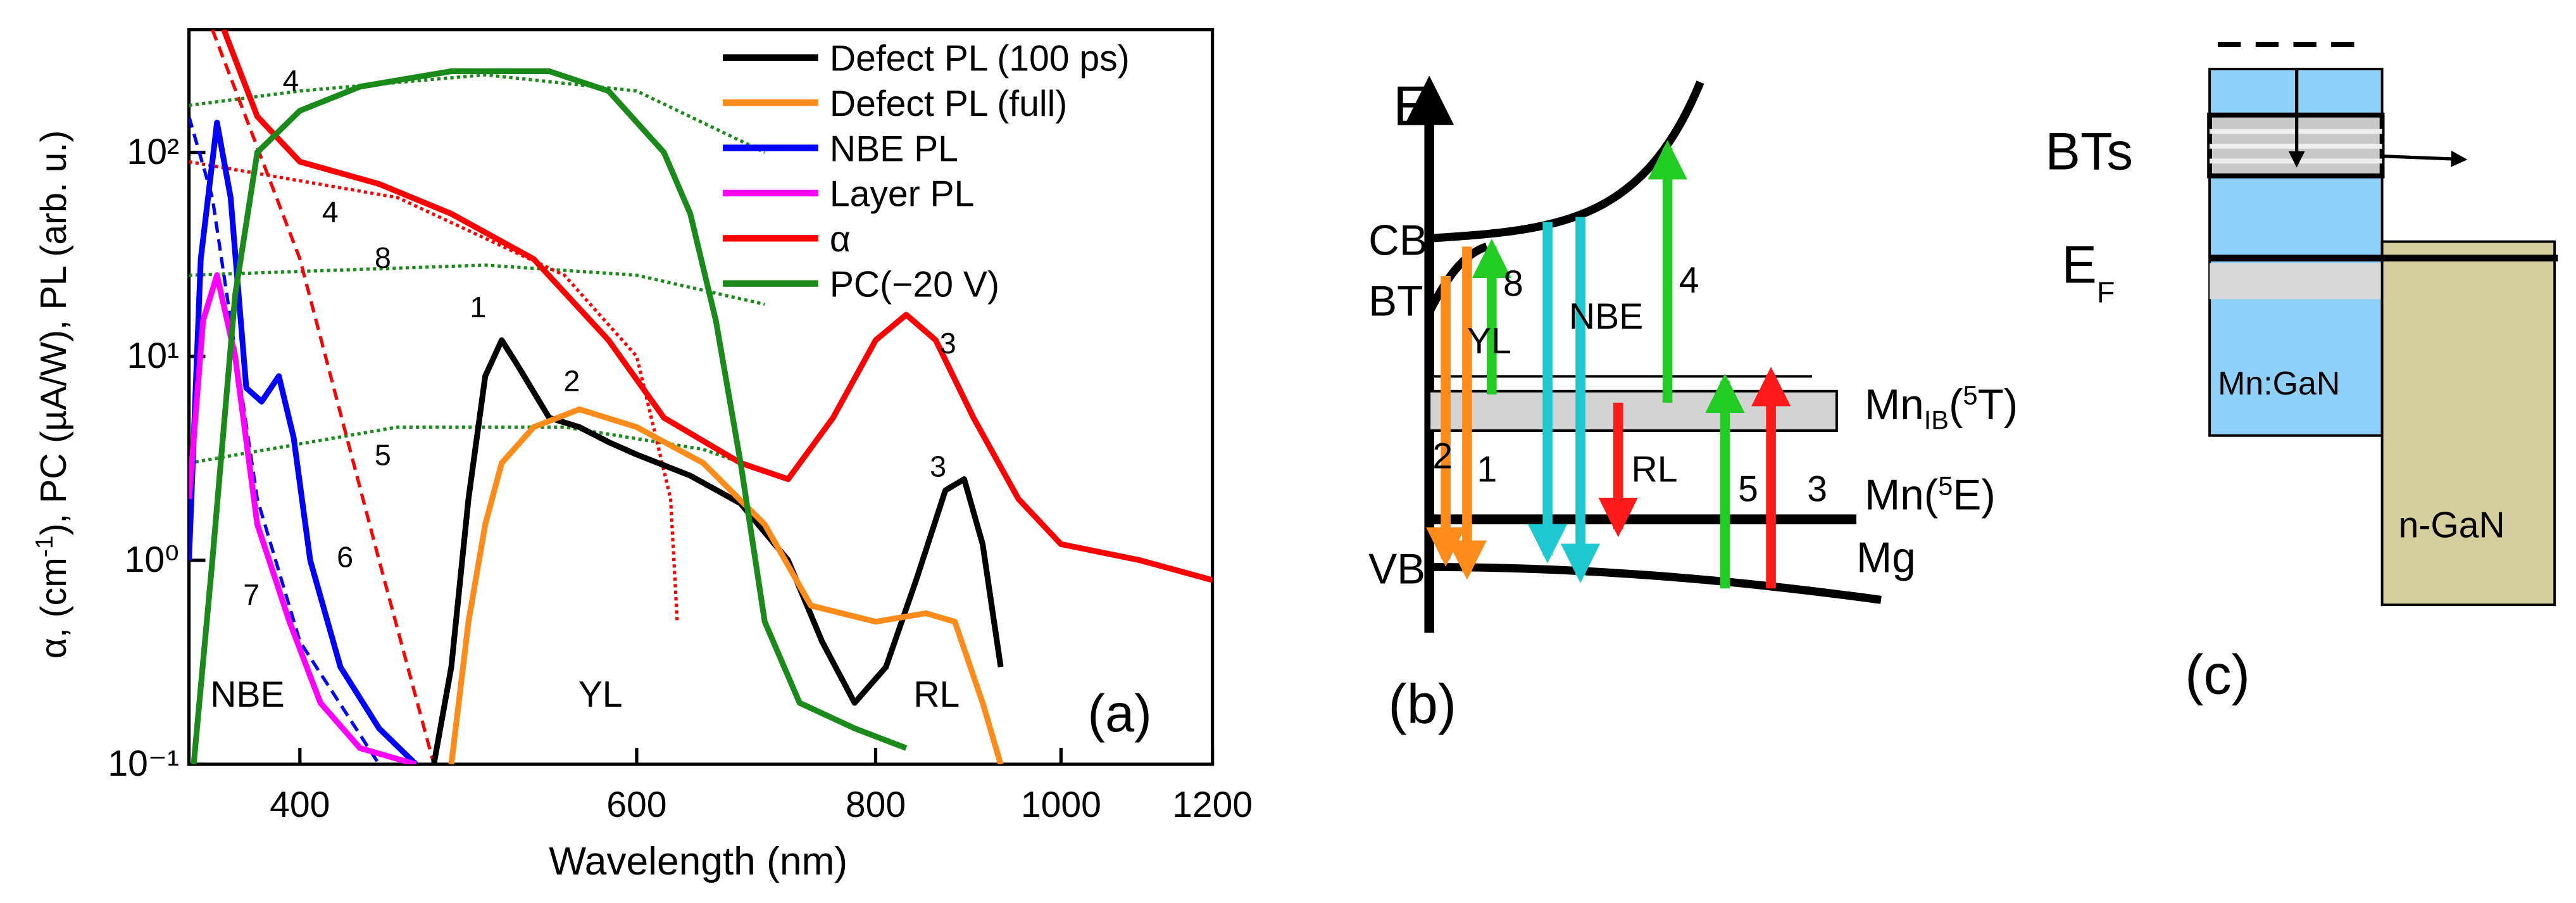 The height and width of the screenshot is (903, 2576). What do you see at coordinates (1936, 419) in the screenshot?
I see `subscript: IB` at bounding box center [1936, 419].